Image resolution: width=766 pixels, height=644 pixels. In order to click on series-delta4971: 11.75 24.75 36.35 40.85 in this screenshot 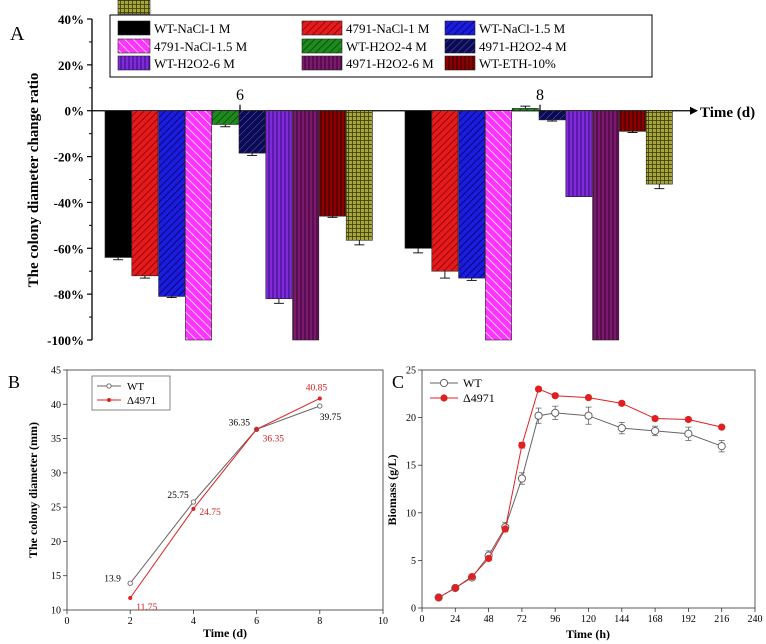, I will do `click(227, 498)`.